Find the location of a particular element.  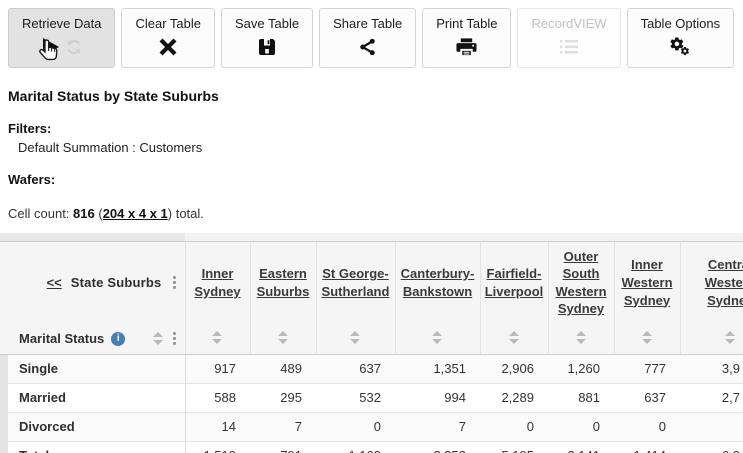

column-header-link: Central Western Sydney is located at coordinates (723, 282).